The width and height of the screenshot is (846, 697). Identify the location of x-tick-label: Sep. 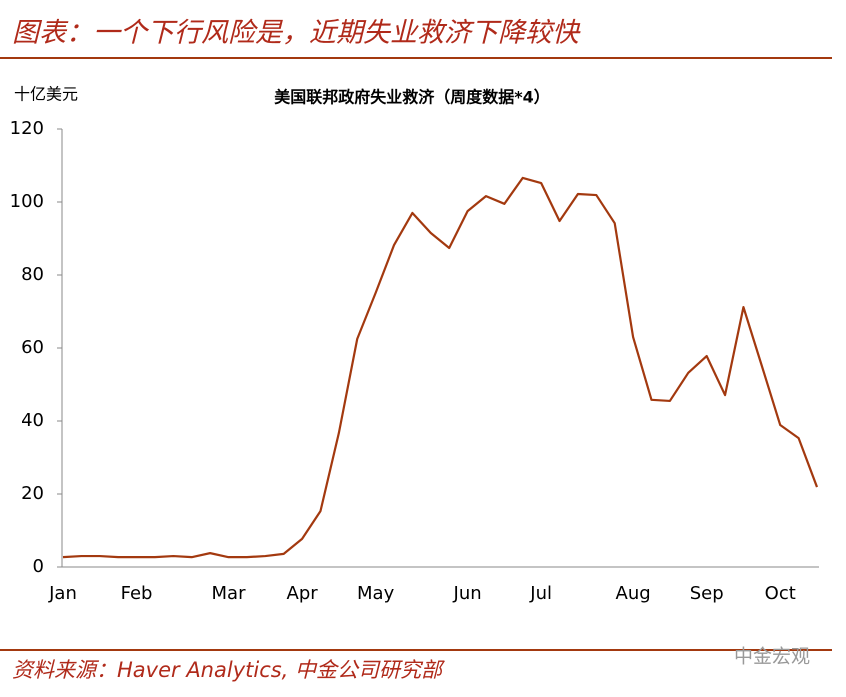
(707, 593).